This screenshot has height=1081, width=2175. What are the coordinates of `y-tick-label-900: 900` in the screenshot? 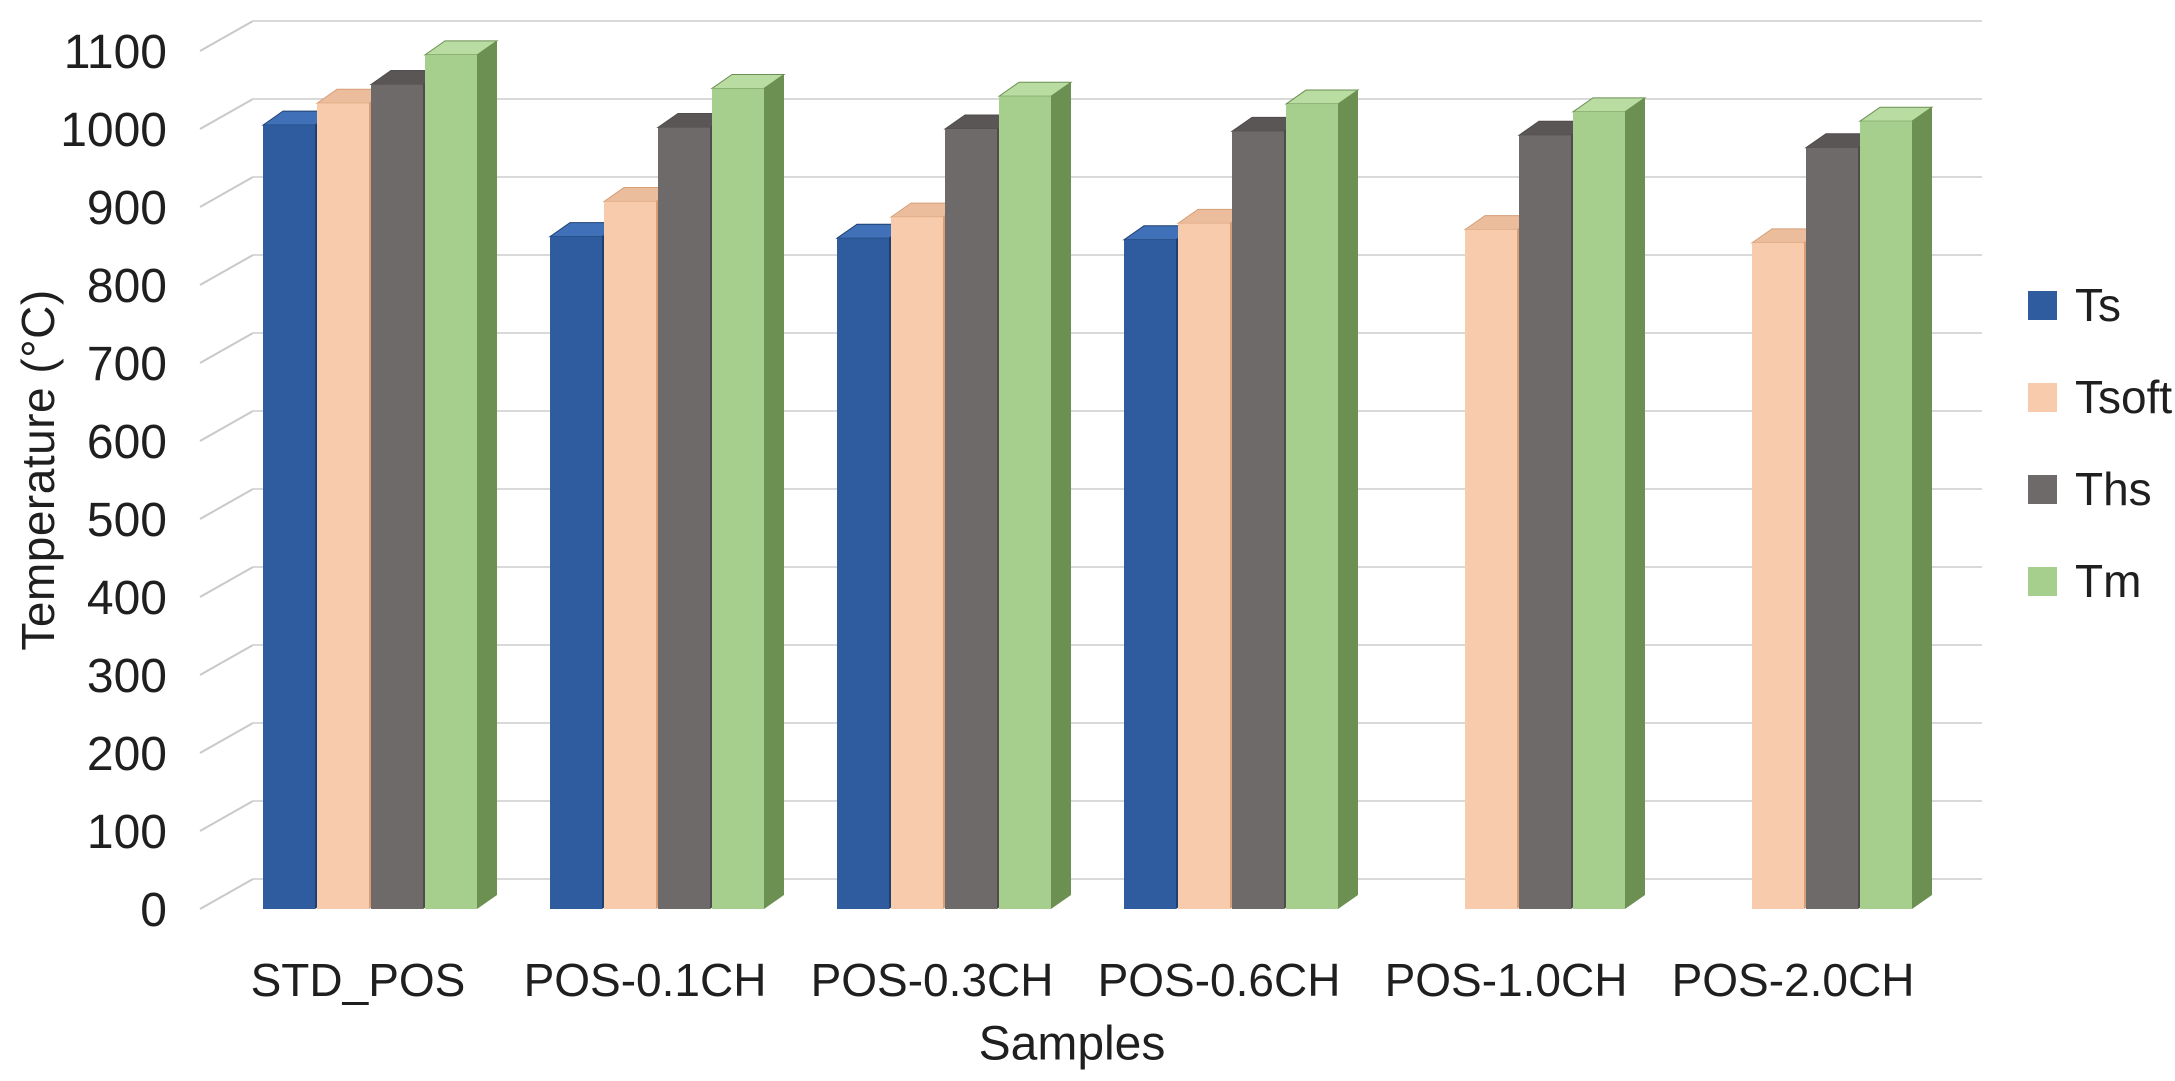 It's located at (127, 208).